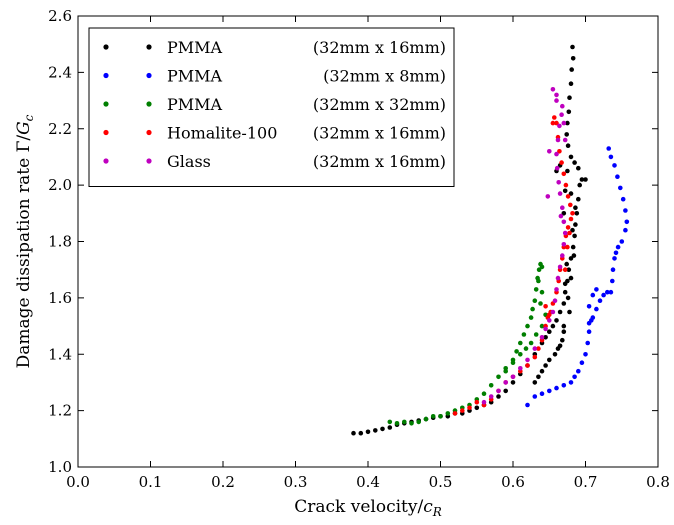 Image resolution: width=674 pixels, height=525 pixels. I want to click on legend-series-size: (32mm x 16mm), so click(379, 161).